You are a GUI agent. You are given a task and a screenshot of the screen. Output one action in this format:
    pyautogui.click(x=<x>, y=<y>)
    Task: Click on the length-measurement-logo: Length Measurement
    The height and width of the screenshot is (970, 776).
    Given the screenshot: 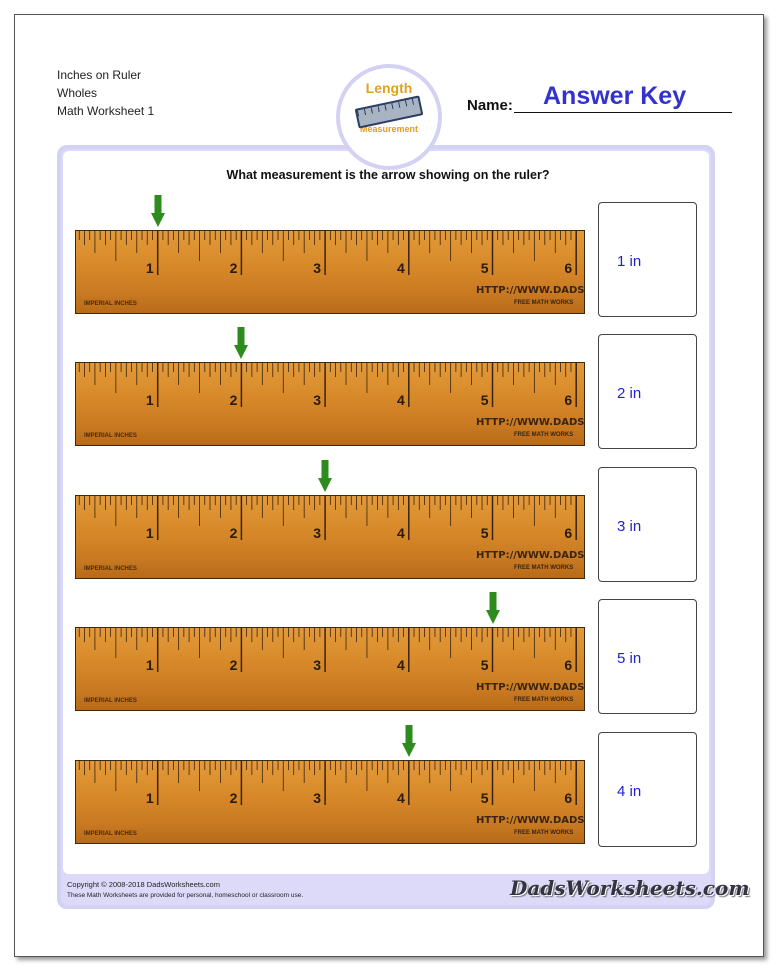 What is the action you would take?
    pyautogui.click(x=389, y=117)
    